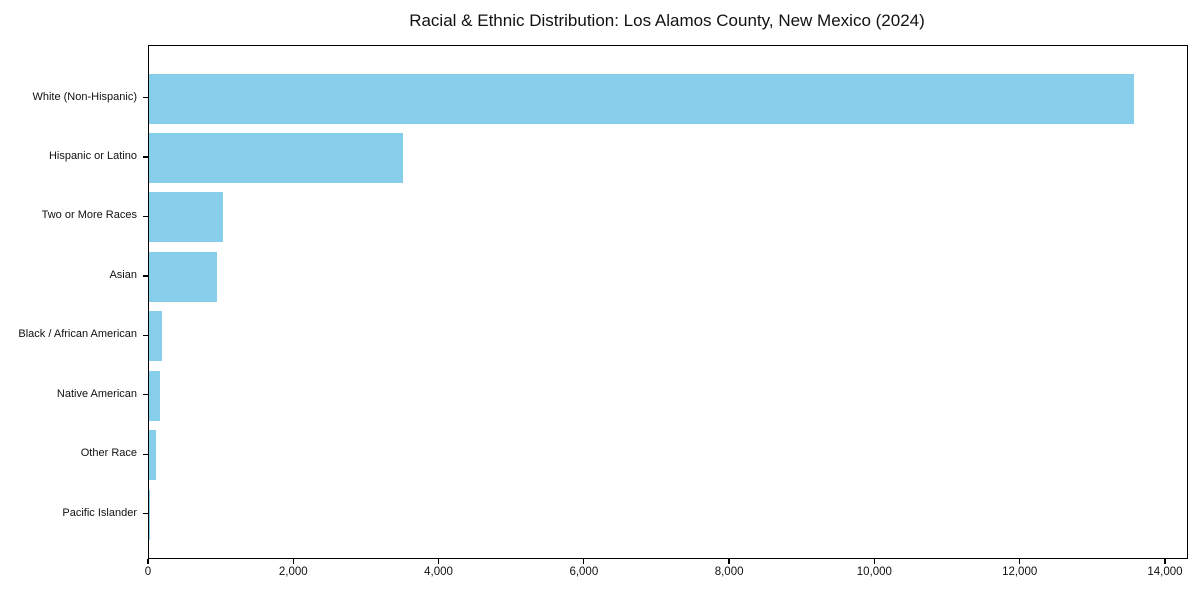 The height and width of the screenshot is (600, 1200). Describe the element at coordinates (729, 572) in the screenshot. I see `x-axis-tick-label: 8,000` at that location.